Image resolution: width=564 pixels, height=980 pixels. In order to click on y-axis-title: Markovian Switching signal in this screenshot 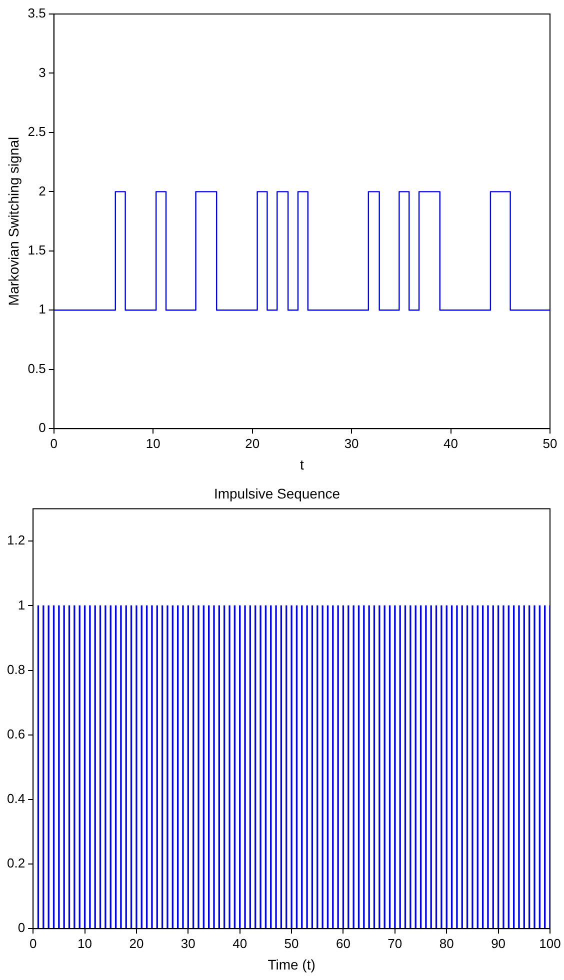, I will do `click(13, 221)`.